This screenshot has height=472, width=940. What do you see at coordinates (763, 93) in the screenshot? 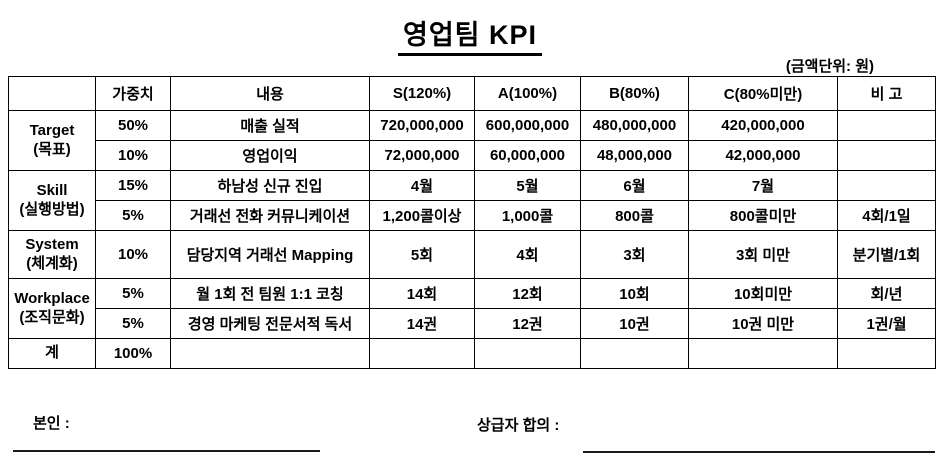
I see `header-grade-c: C(80%미만)` at bounding box center [763, 93].